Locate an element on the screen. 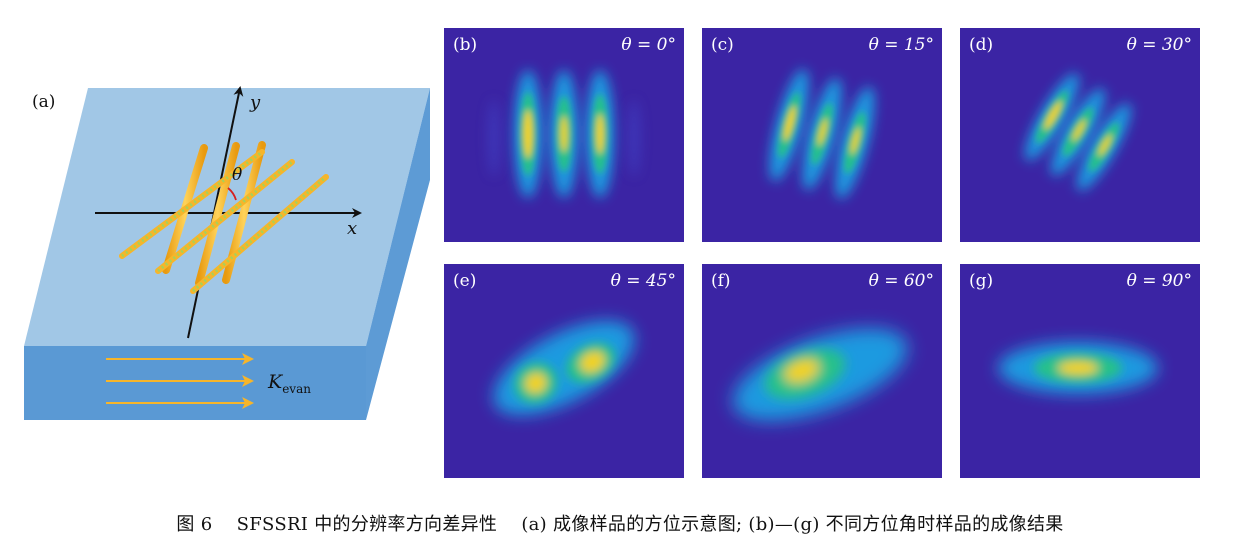  image-b is located at coordinates (564, 135).